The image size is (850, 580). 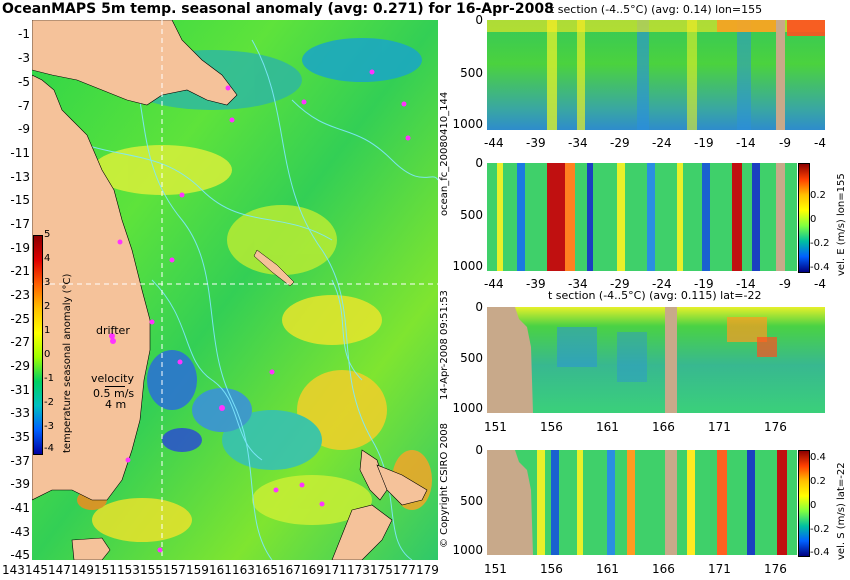 What do you see at coordinates (20, 153) in the screenshot?
I see `lat-tick: -11` at bounding box center [20, 153].